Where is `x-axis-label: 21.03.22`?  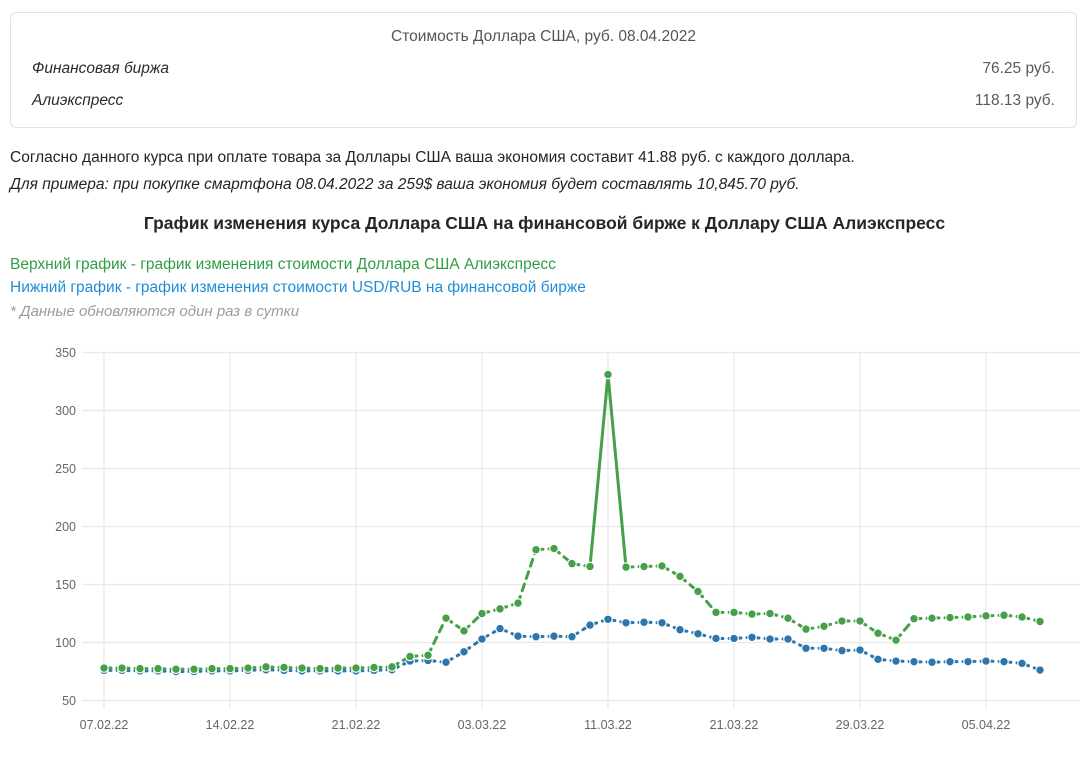
x-axis-label: 21.03.22 is located at coordinates (734, 725).